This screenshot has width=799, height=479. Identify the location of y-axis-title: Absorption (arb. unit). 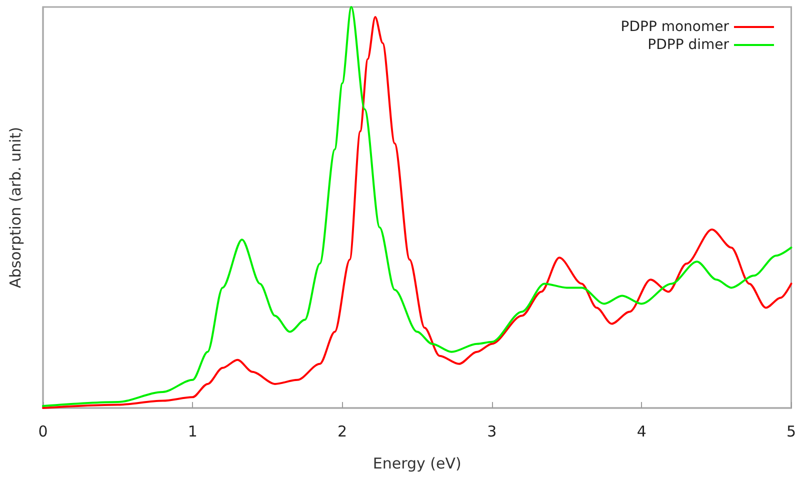
(15, 207).